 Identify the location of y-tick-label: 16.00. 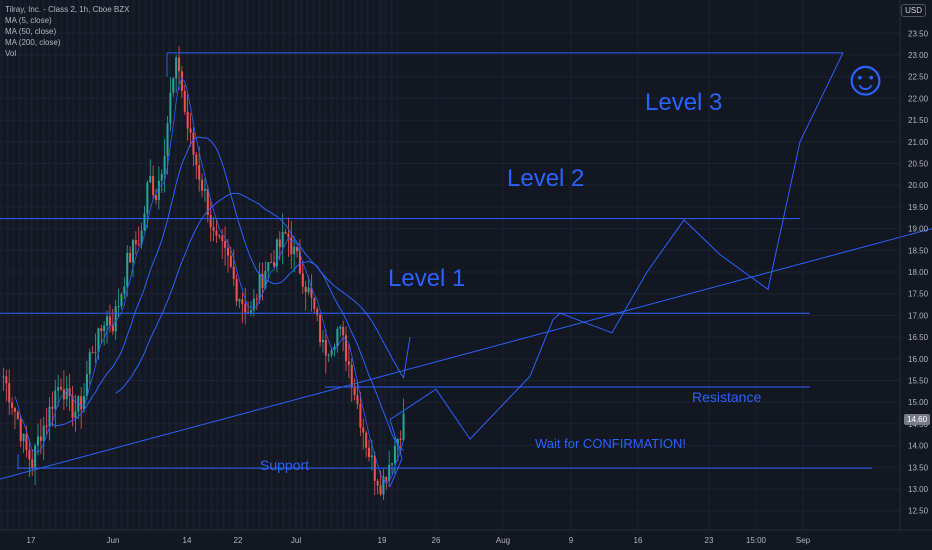
(918, 359).